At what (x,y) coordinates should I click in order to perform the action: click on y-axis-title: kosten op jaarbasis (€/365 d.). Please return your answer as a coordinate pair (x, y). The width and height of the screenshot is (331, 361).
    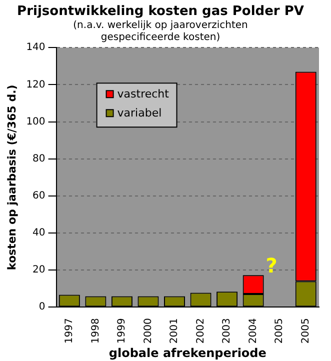
    Looking at the image, I should click on (11, 177).